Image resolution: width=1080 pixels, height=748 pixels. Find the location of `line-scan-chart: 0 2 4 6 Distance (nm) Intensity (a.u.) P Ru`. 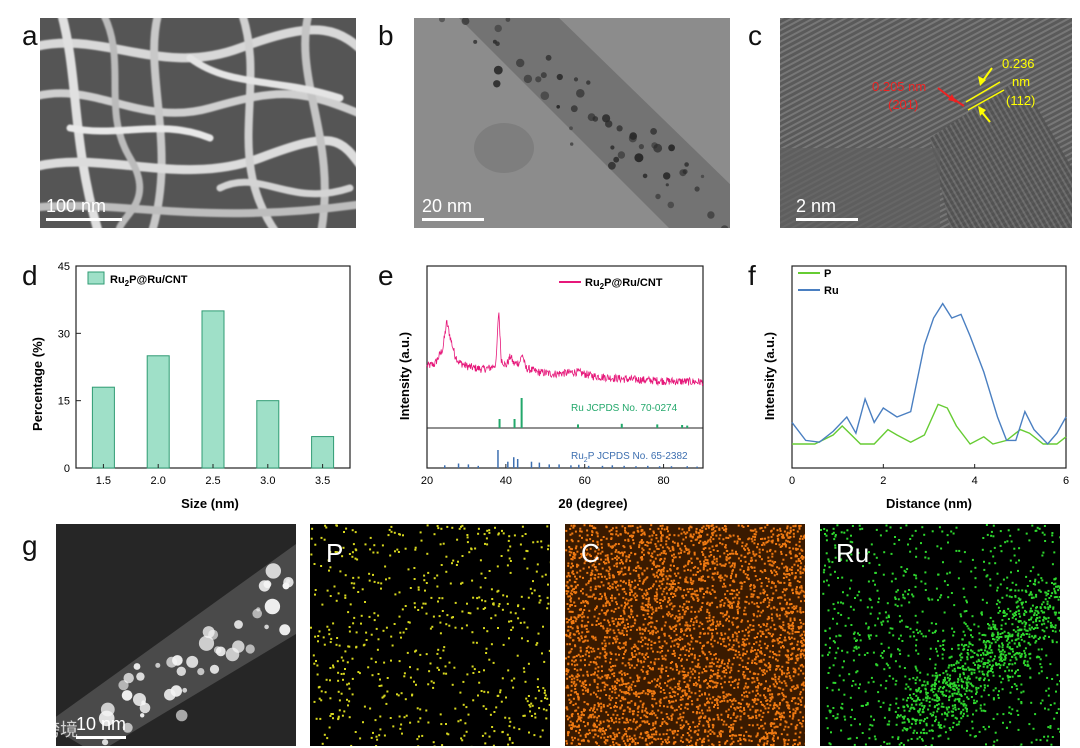

line-scan-chart: 0 2 4 6 Distance (nm) Intensity (a.u.) P Ru is located at coordinates (915, 388).